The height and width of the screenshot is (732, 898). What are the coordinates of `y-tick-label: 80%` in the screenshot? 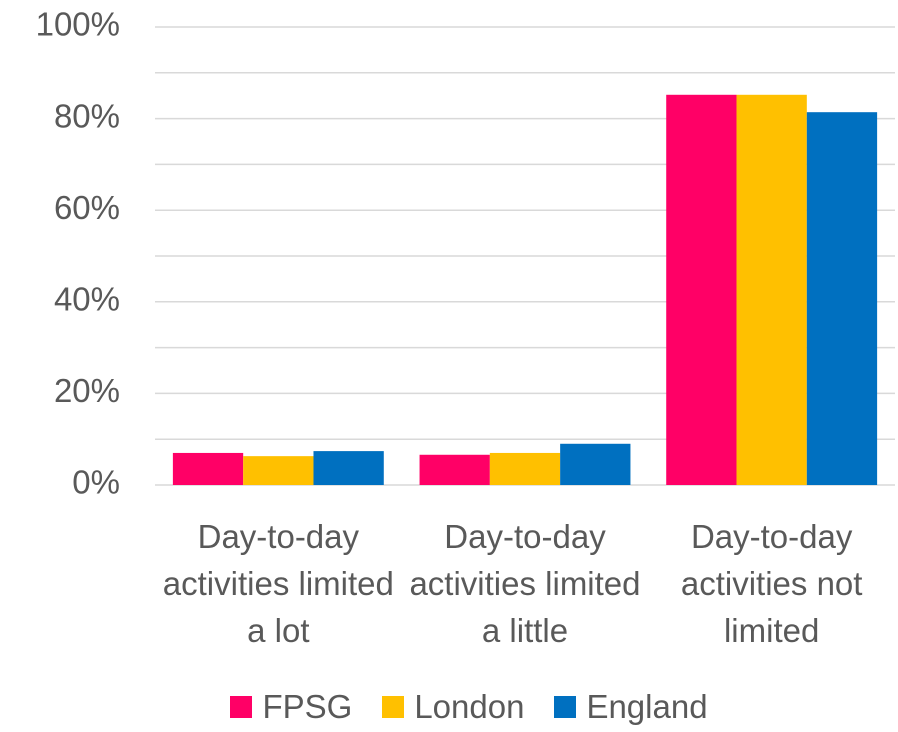 It's located at (87, 115).